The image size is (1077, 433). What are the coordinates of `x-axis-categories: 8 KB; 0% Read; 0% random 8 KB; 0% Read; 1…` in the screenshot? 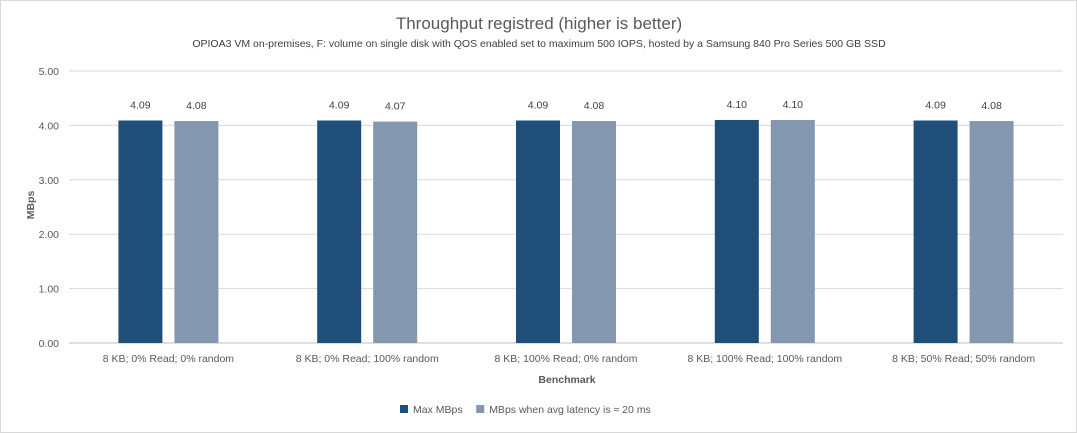 It's located at (569, 359).